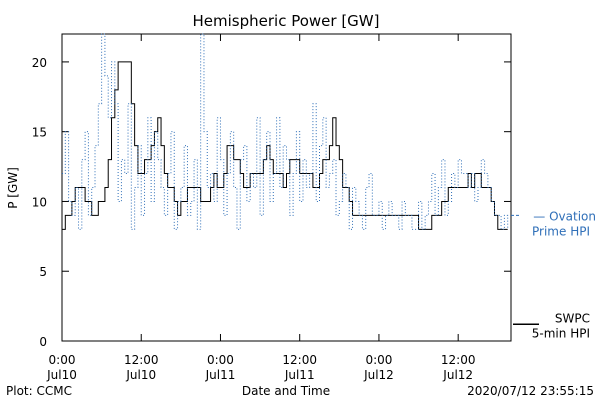  I want to click on x-axis-label: Date and Time, so click(286, 391).